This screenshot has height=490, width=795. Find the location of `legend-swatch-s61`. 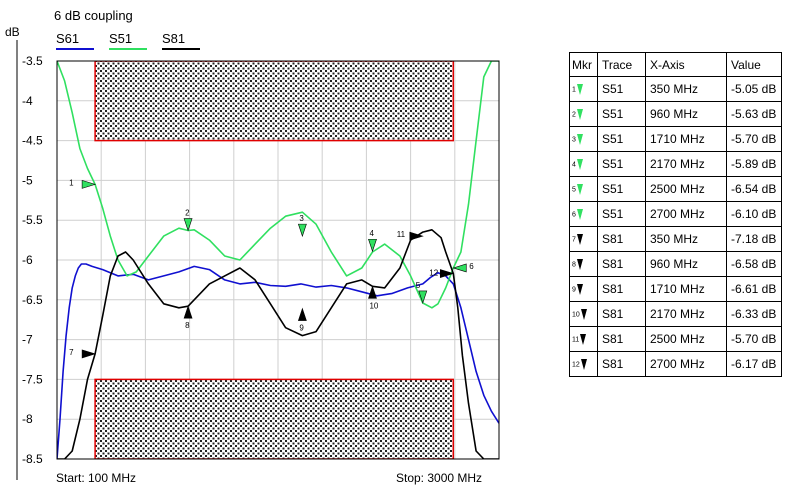

legend-swatch-s61 is located at coordinates (75, 49).